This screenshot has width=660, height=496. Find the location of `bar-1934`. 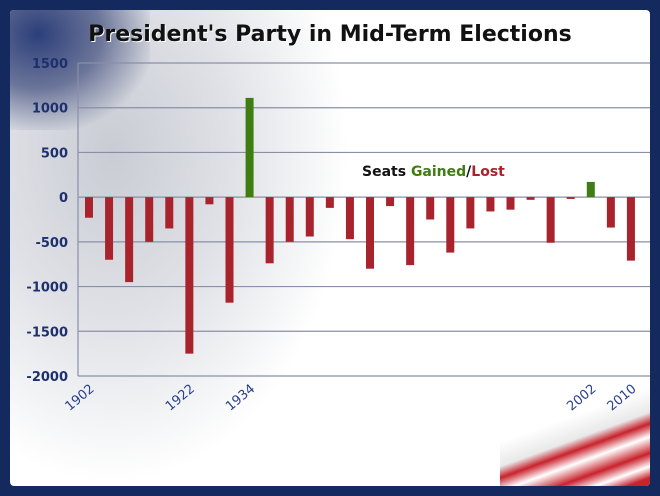

bar-1934 is located at coordinates (249, 147).